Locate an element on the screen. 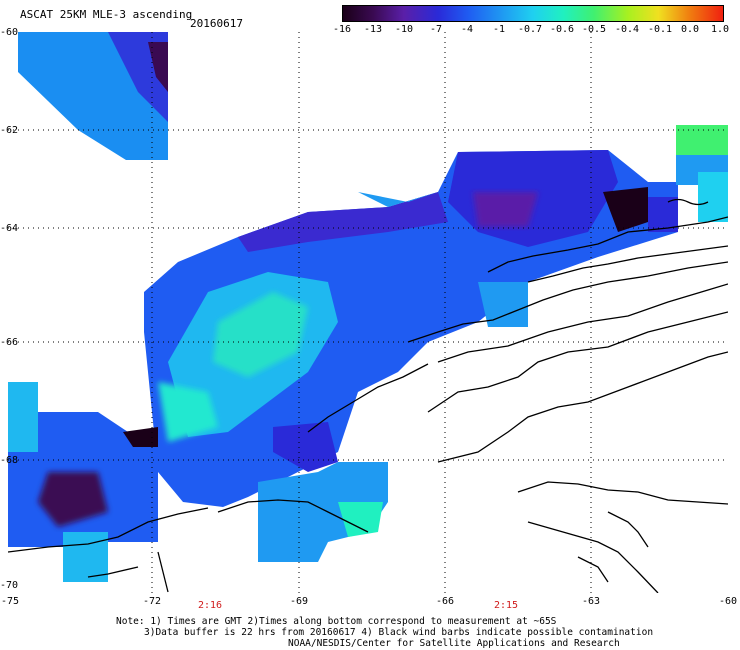 This screenshot has height=650, width=740. time-label: 2:16 is located at coordinates (210, 605).